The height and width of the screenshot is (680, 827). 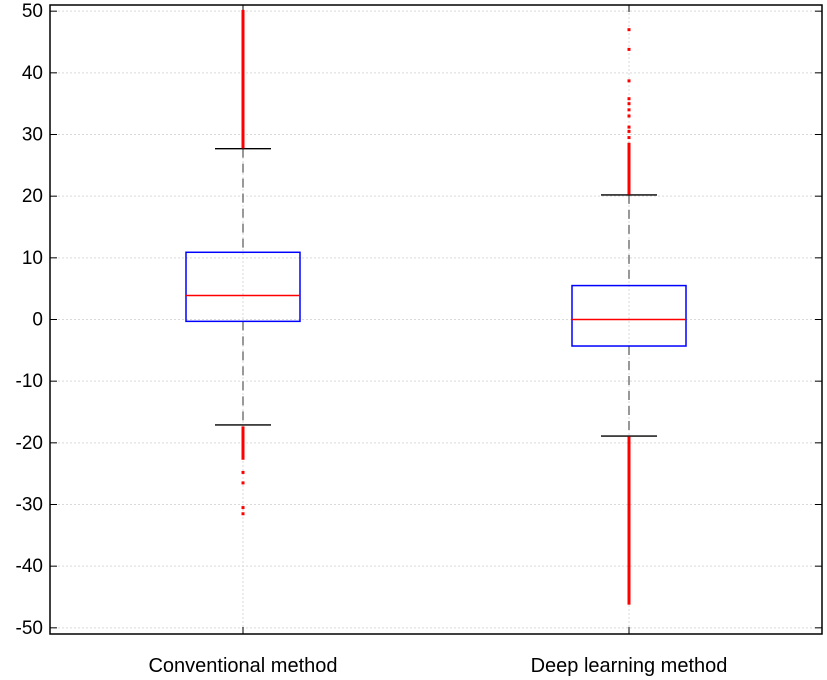 What do you see at coordinates (32, 135) in the screenshot?
I see `y-tick-label: 30` at bounding box center [32, 135].